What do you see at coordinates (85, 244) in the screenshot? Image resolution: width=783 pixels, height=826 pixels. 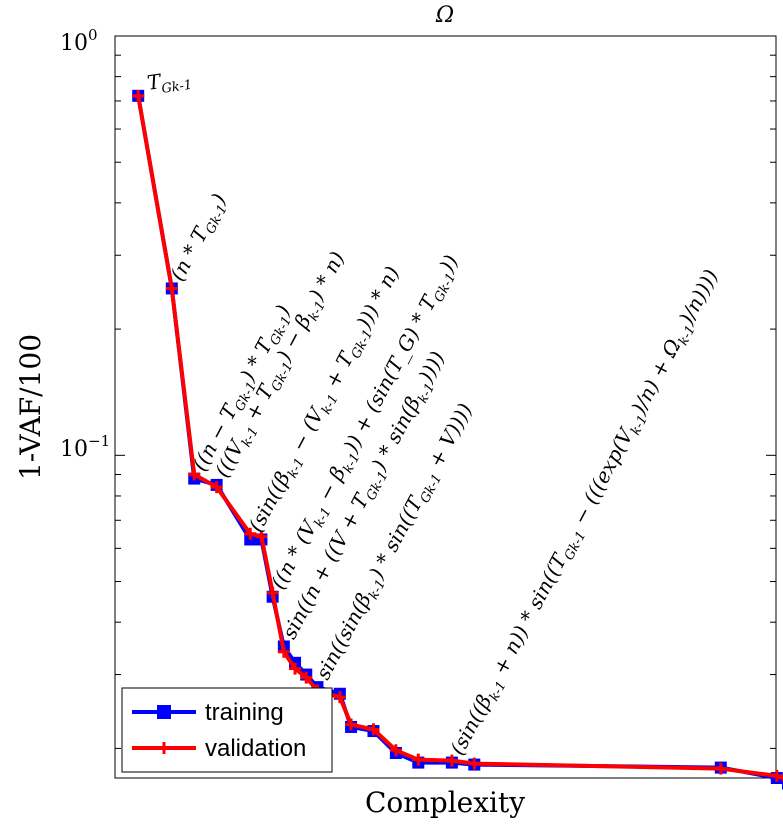 I see `y-tick-labels: 10⁰ 10⁻¹` at bounding box center [85, 244].